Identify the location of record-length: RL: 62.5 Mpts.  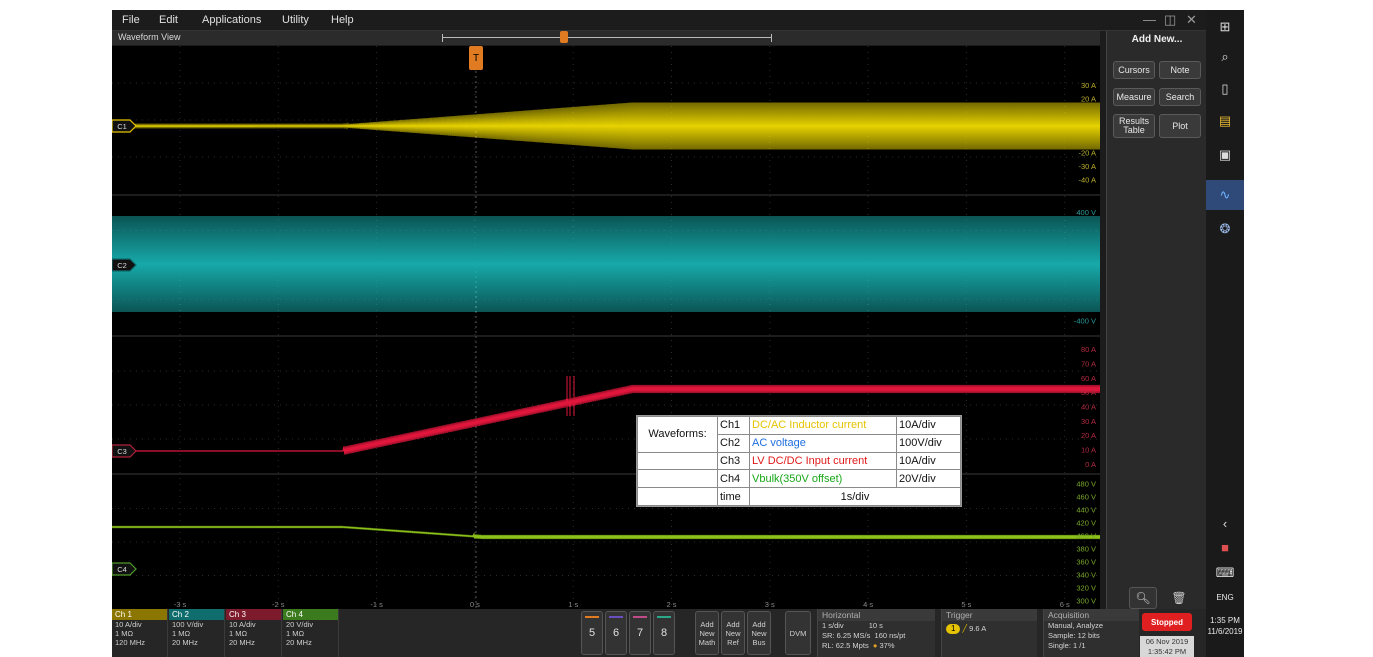
(845, 645).